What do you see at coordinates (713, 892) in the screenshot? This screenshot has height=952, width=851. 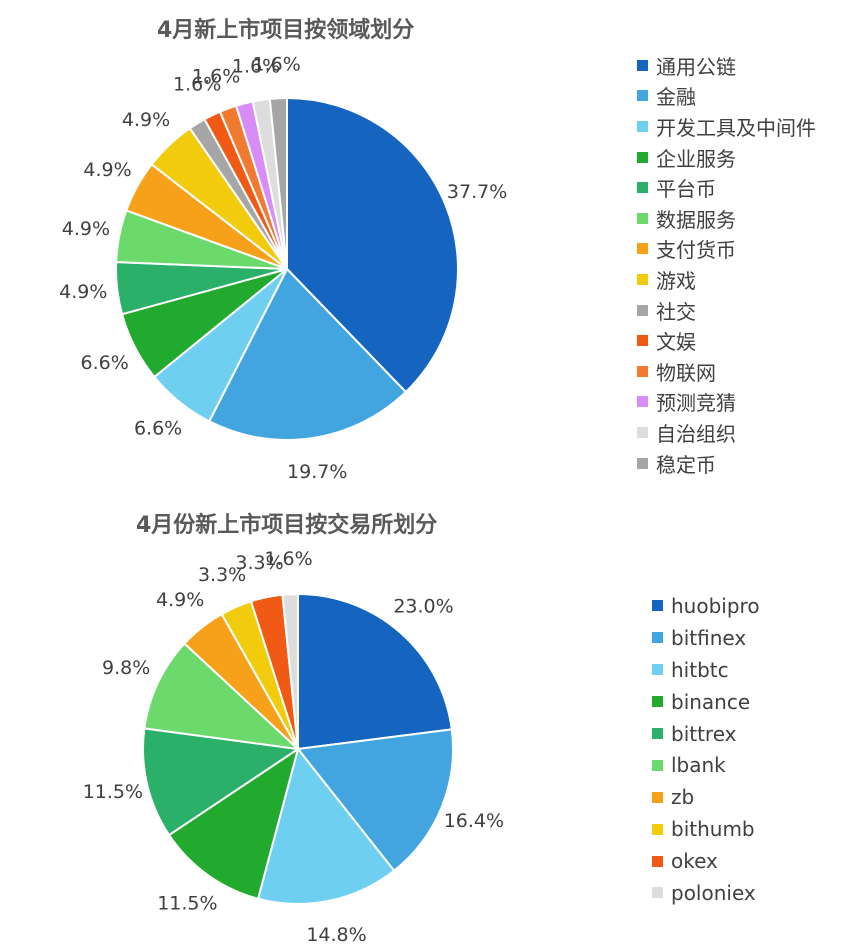 I see `legend-label: poloniex` at bounding box center [713, 892].